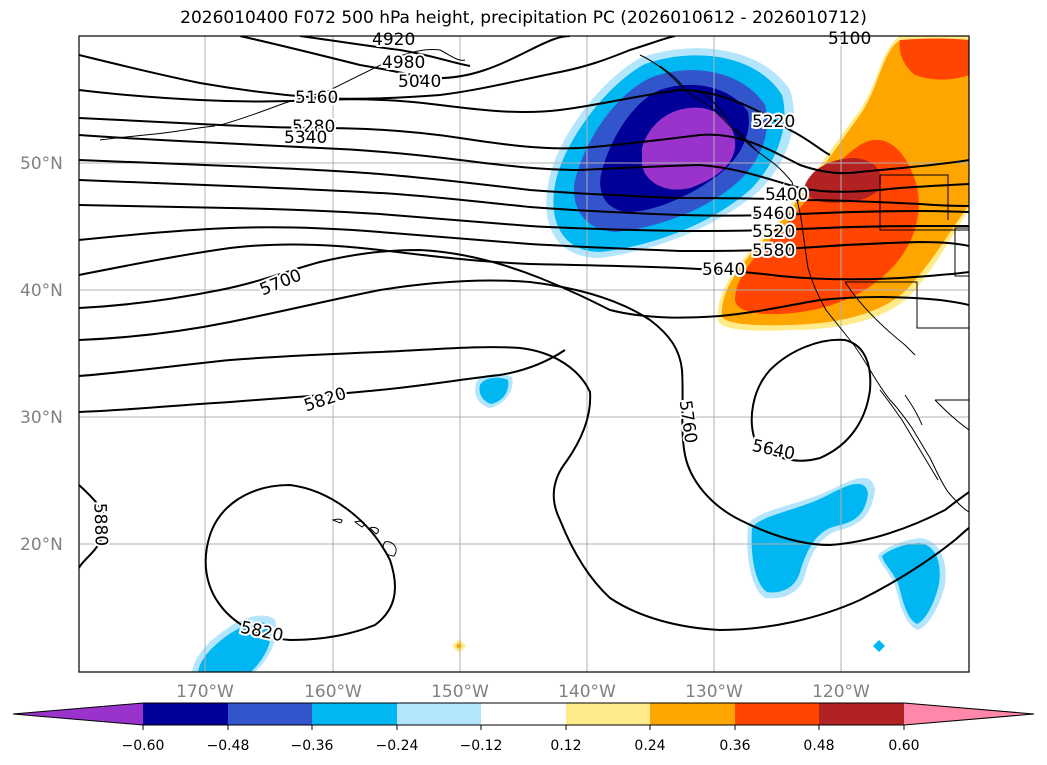 The height and width of the screenshot is (765, 1047). What do you see at coordinates (397, 746) in the screenshot?
I see `colorbar-tick-neg024: −0.24` at bounding box center [397, 746].